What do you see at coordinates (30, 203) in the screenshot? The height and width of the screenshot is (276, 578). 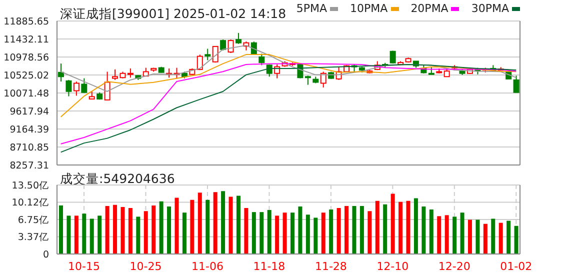 I see `y-tick-label: 10.12亿` at bounding box center [30, 203].